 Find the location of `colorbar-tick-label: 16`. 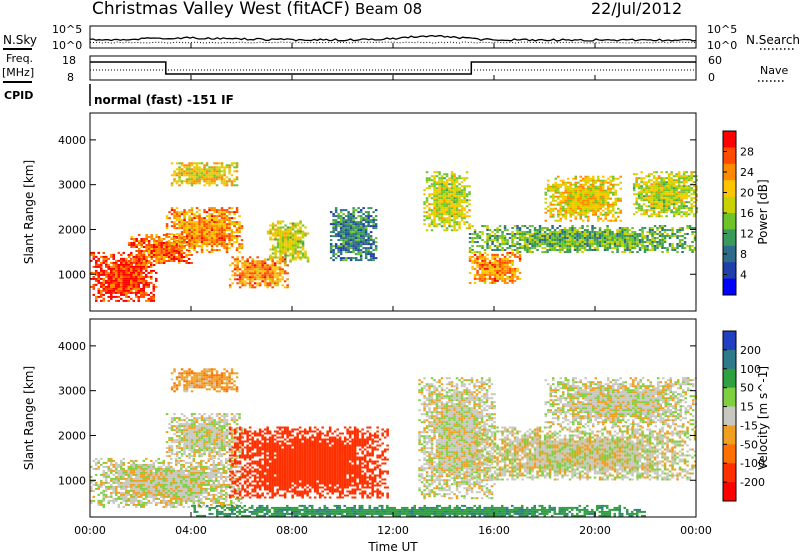

colorbar-tick-label: 16 is located at coordinates (747, 213).